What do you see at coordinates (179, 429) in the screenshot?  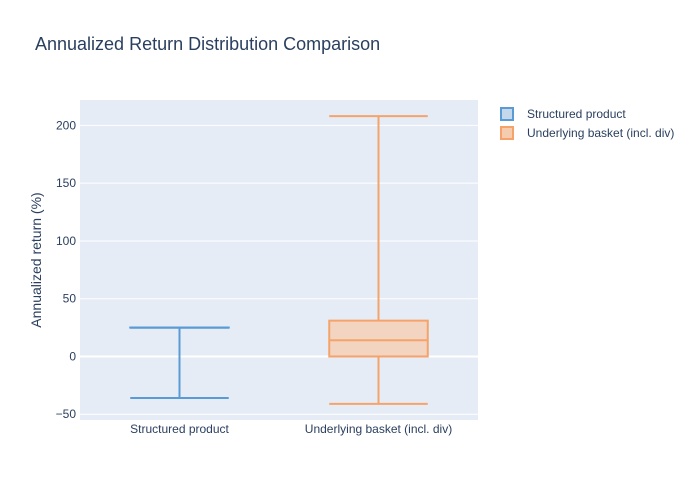 I see `x-tick-label: Structured product` at bounding box center [179, 429].